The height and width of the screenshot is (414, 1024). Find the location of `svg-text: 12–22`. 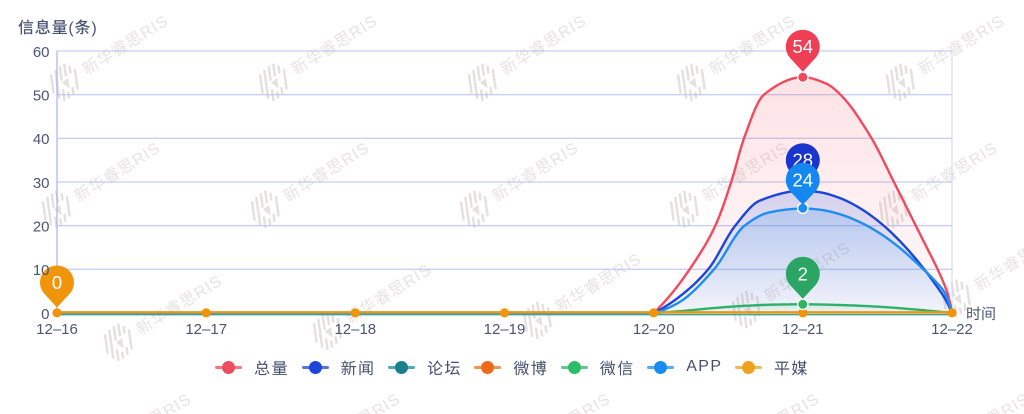

svg-text: 12–22 is located at coordinates (952, 329).